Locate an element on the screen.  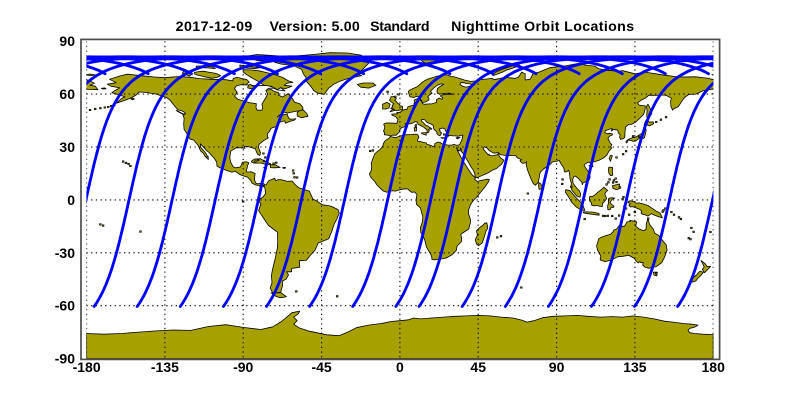
svg-text: -60 is located at coordinates (65, 306).